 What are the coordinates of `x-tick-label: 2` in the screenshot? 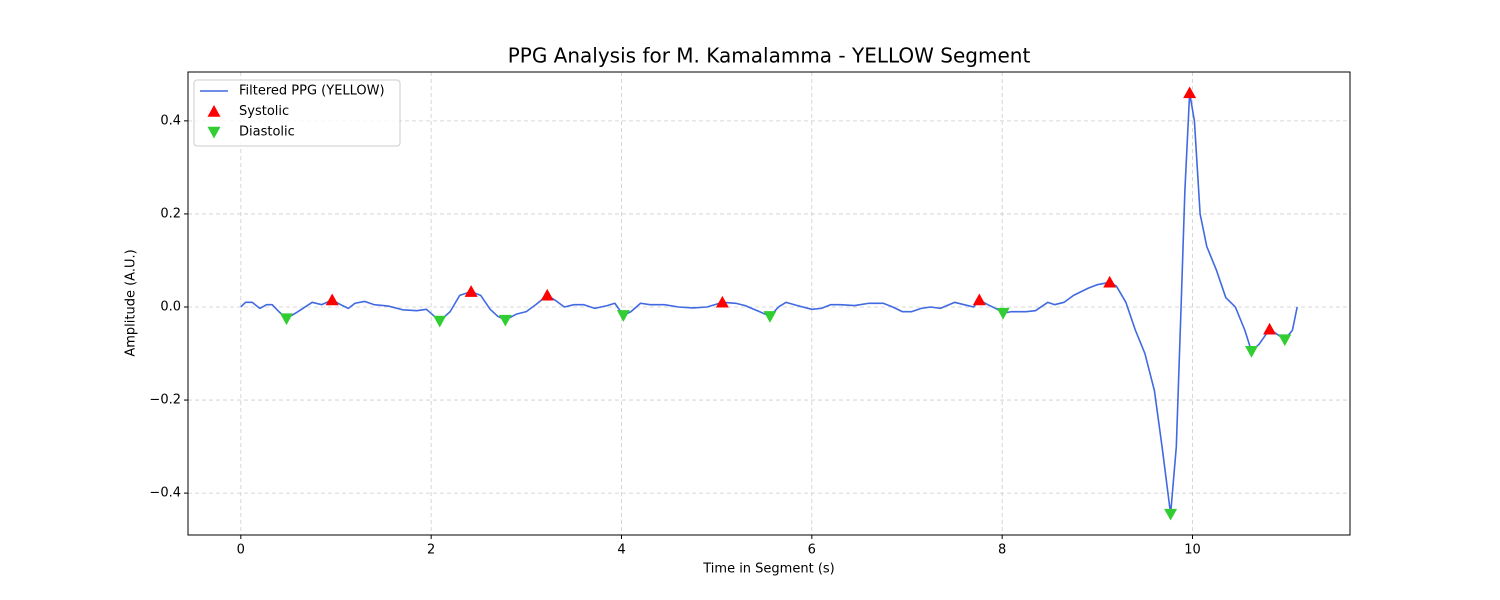 It's located at (431, 550).